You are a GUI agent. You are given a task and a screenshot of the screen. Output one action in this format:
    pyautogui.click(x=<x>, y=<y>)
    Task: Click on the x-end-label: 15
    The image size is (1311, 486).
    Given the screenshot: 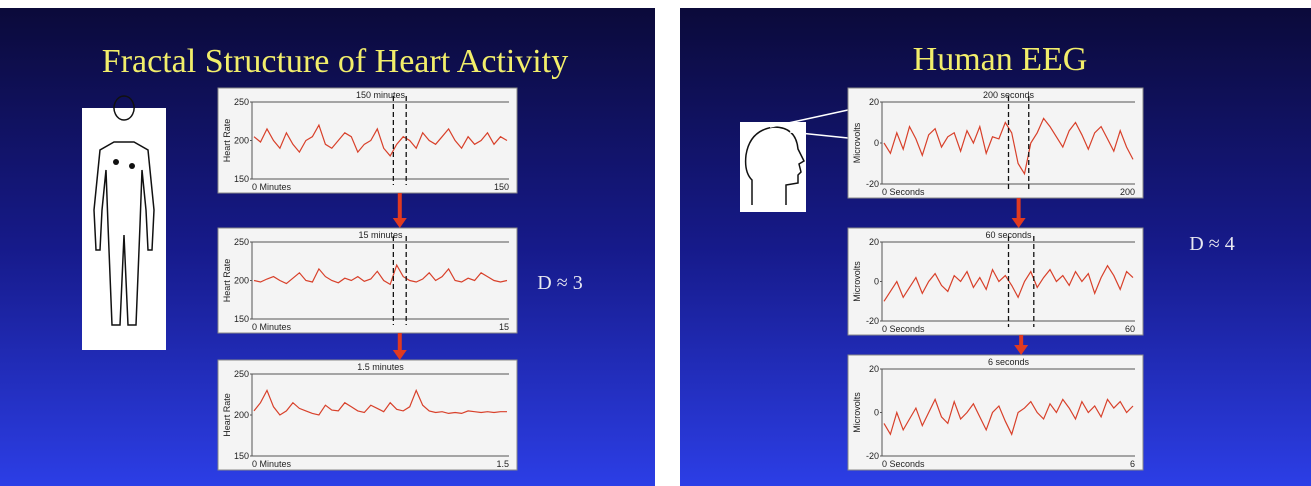 What is the action you would take?
    pyautogui.click(x=504, y=327)
    